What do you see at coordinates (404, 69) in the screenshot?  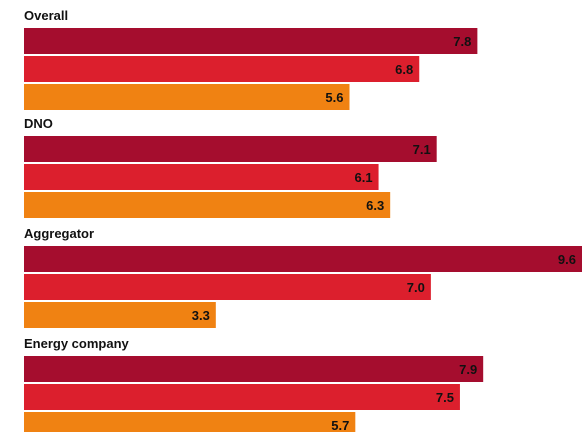 I see `bar-value-overall-2: 6.8` at bounding box center [404, 69].